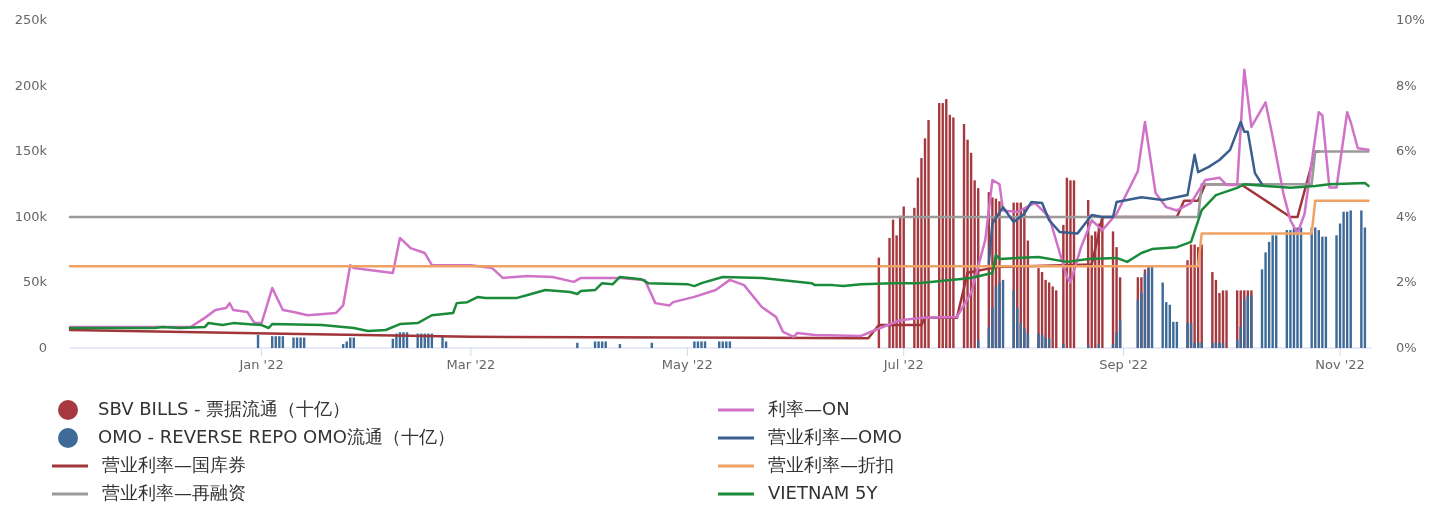  I want to click on y-tick-label: 150k, so click(31, 150).